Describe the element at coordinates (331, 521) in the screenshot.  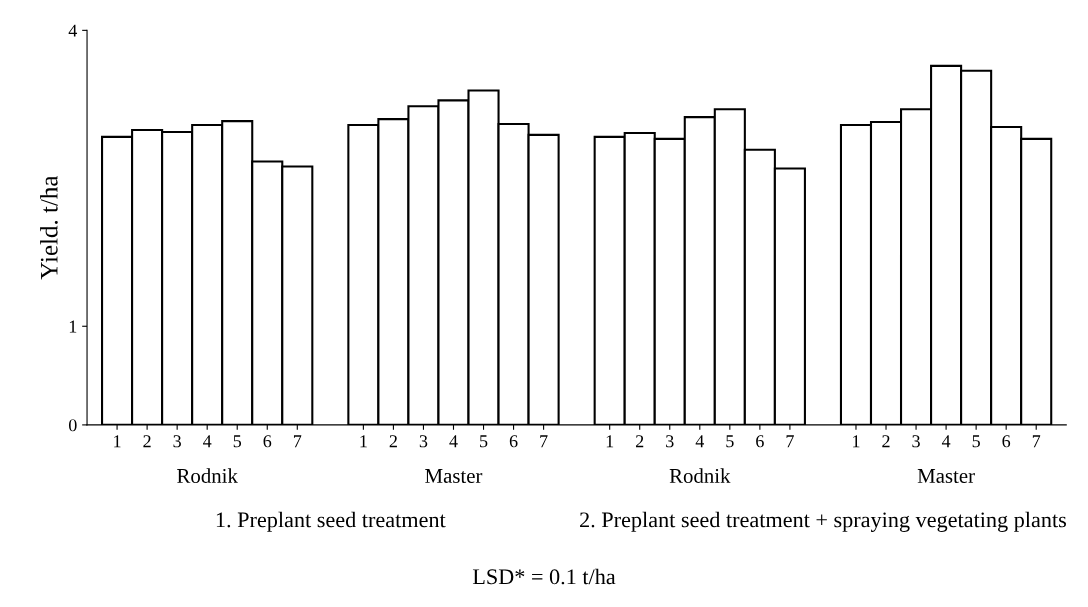
I see `text: 1. Preplant seed treatment` at that location.